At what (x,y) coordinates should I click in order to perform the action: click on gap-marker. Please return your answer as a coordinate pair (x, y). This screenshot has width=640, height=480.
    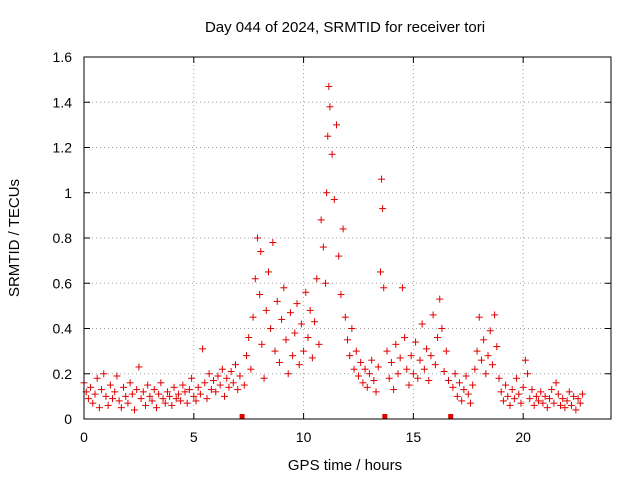
    Looking at the image, I should click on (242, 416).